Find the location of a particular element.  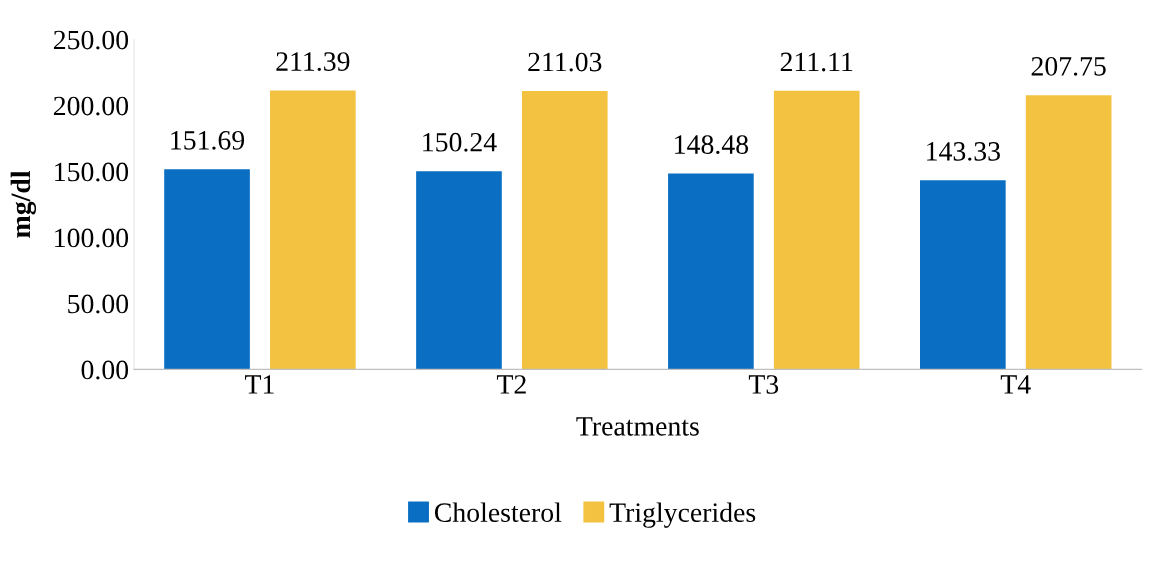

x-tick-label: T1 is located at coordinates (259, 384).